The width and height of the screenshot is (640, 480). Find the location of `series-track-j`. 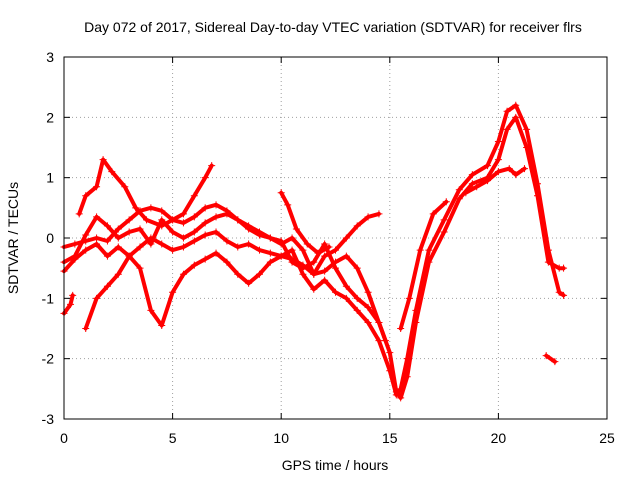

series-track-j is located at coordinates (550, 359).